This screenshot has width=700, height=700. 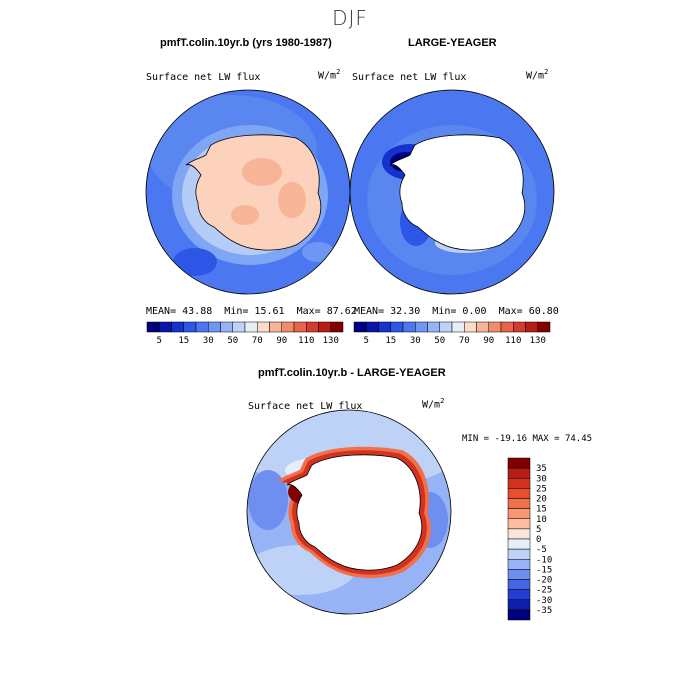 I want to click on obs-max-label: Max=, so click(x=510, y=311).